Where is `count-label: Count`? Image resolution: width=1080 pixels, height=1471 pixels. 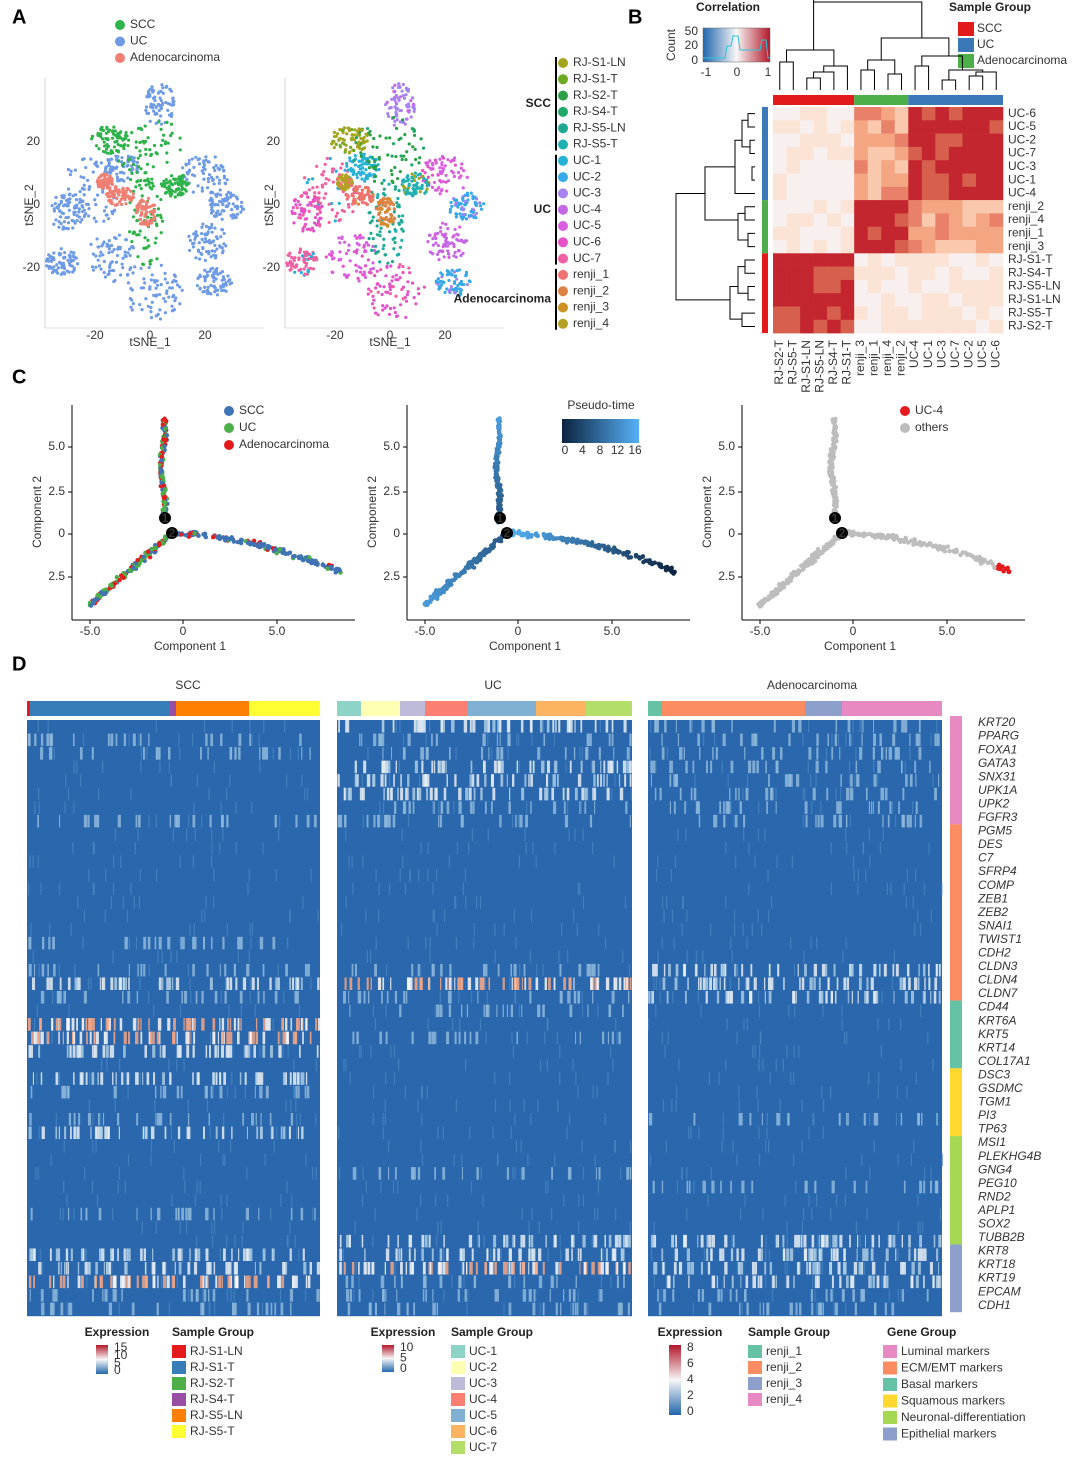
count-label: Count is located at coordinates (671, 44).